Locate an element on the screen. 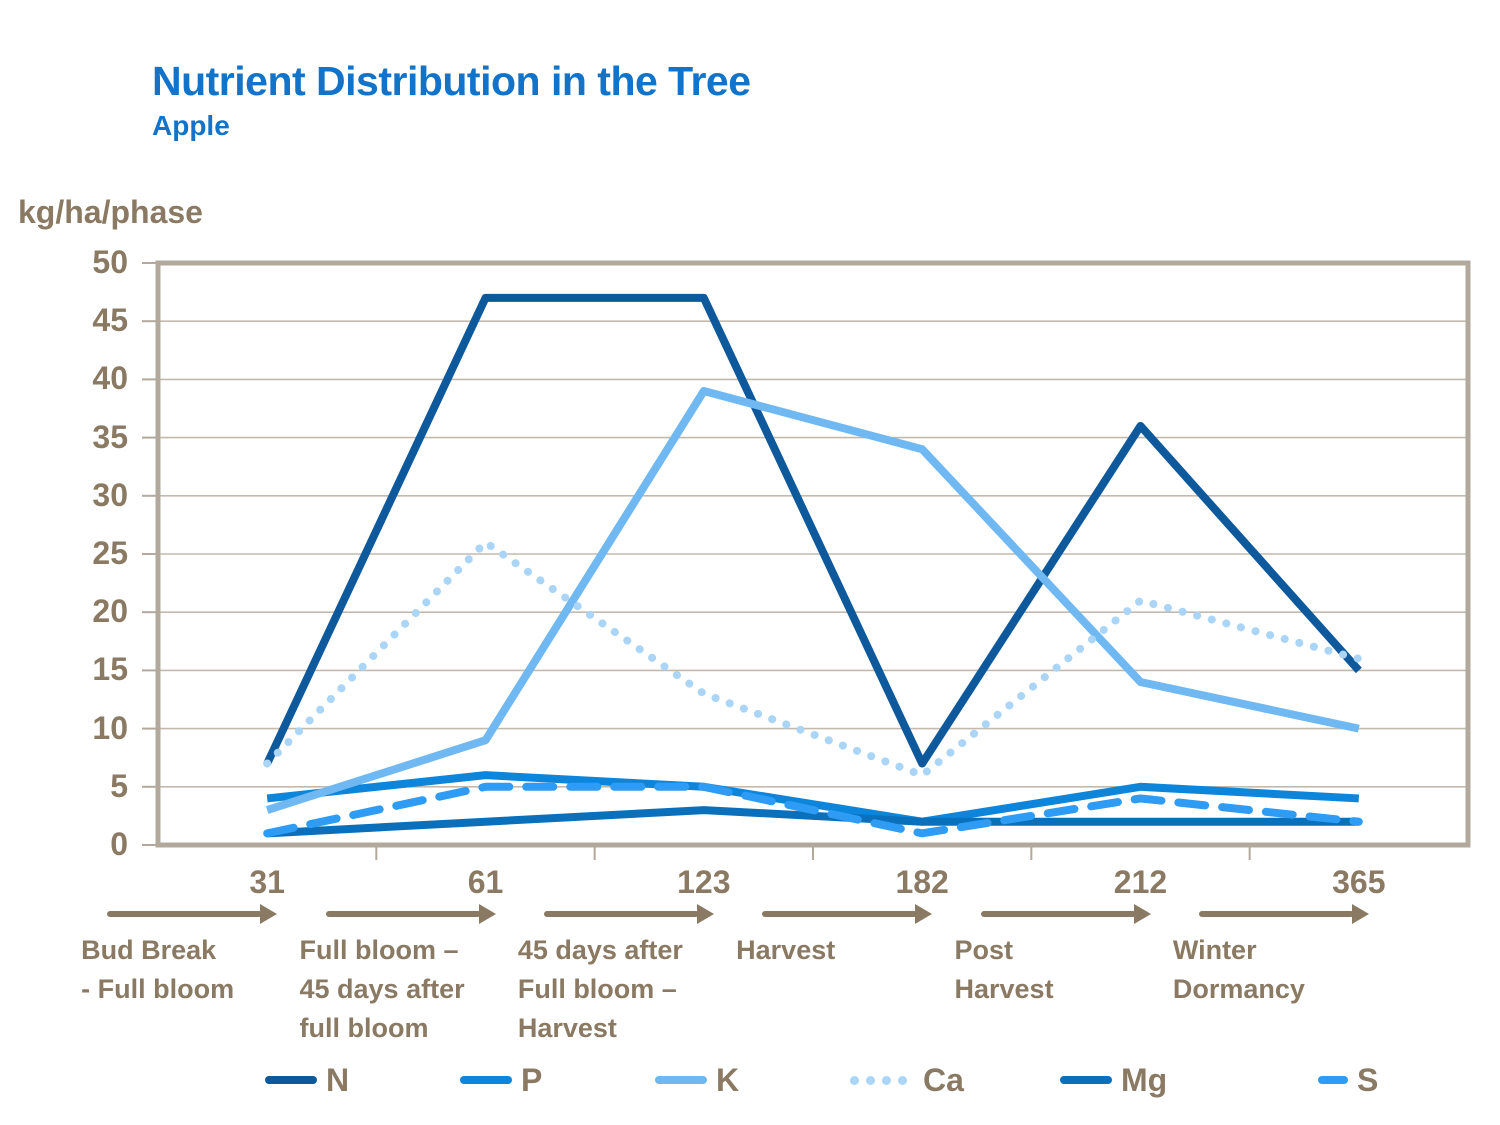 Image resolution: width=1500 pixels, height=1125 pixels. legend-item-Mg: Mg is located at coordinates (1113, 1080).